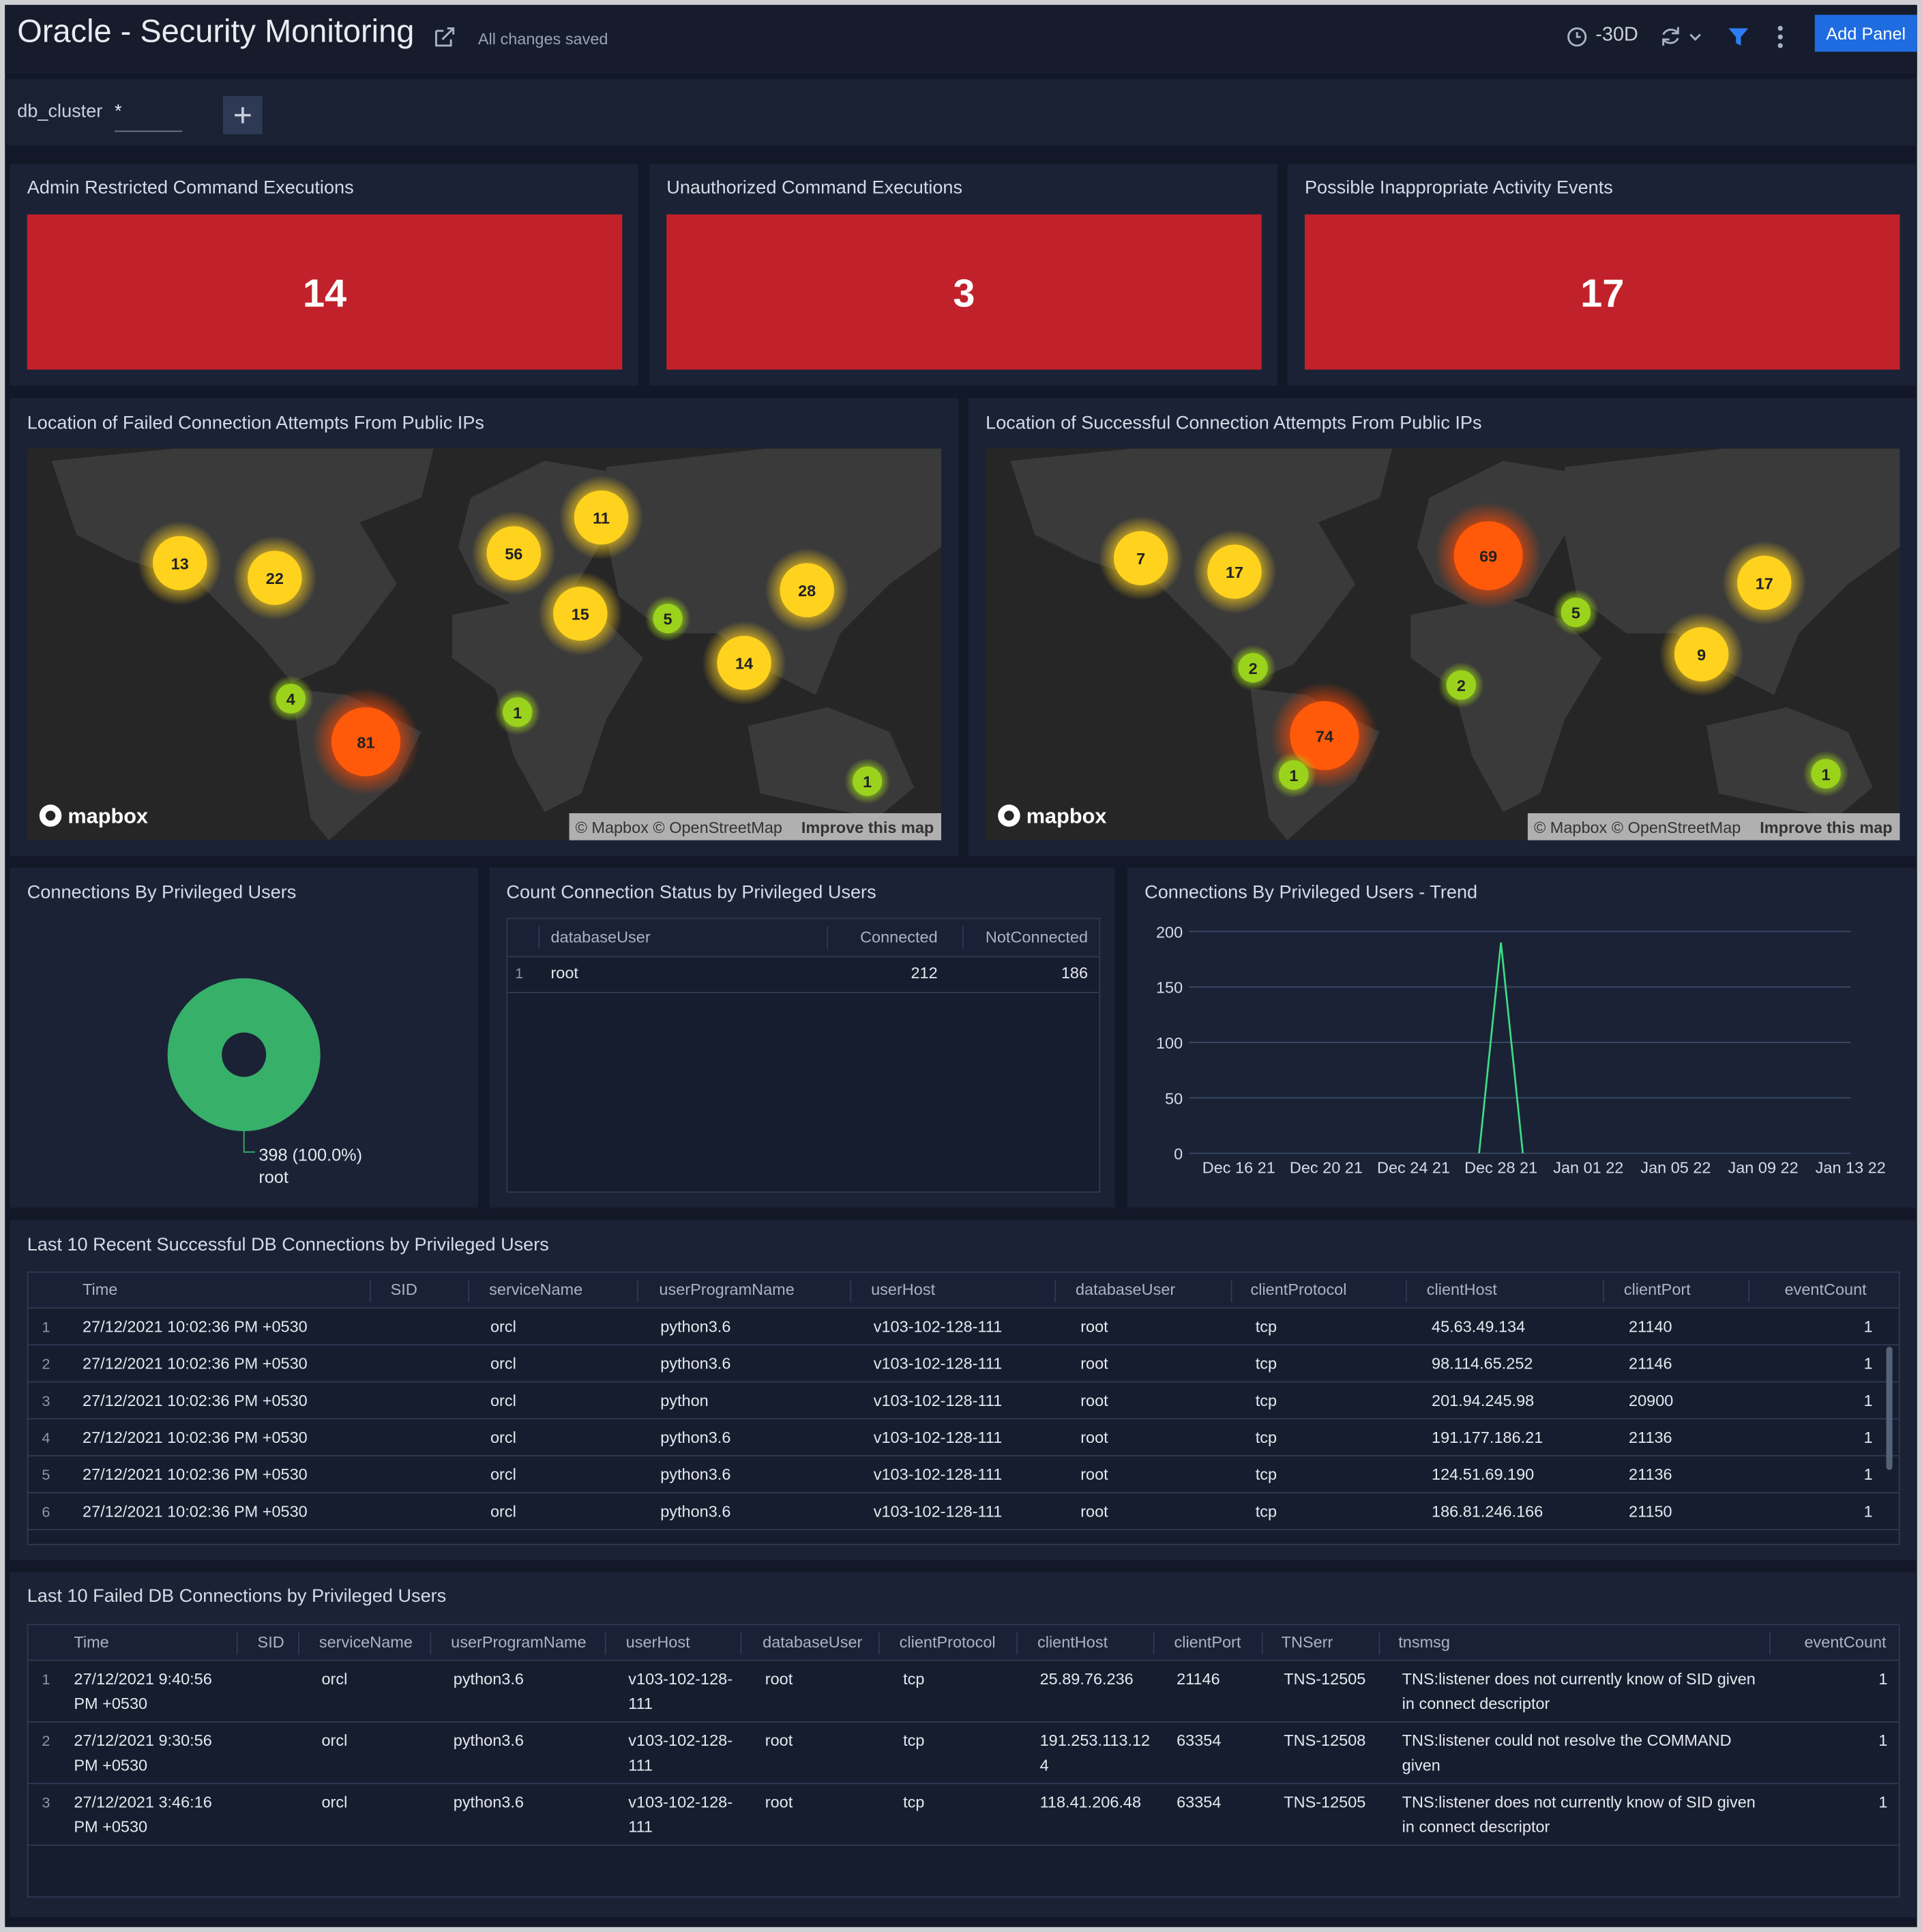  Describe the element at coordinates (51, 815) in the screenshot. I see `mapbox-logo-dot` at that location.